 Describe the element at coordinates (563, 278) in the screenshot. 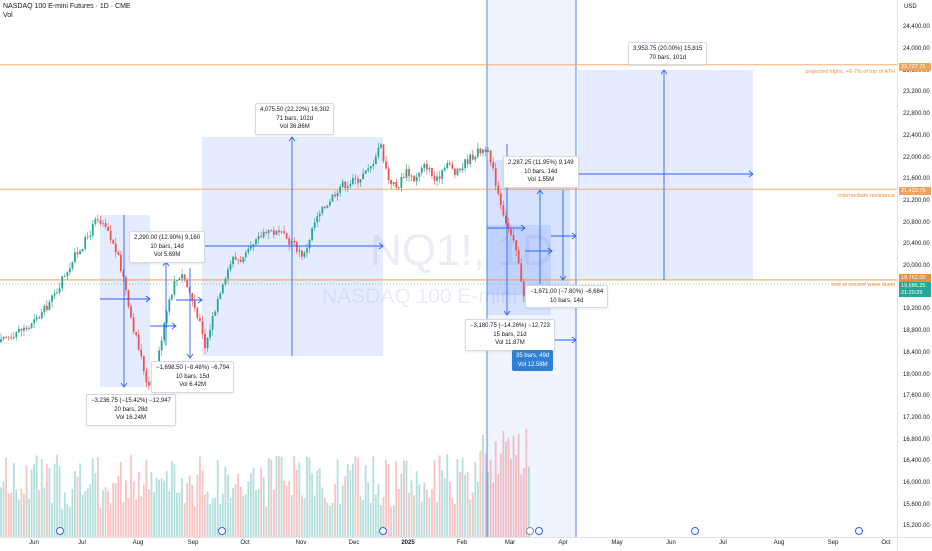

I see `measure-arrow-6-head` at that location.